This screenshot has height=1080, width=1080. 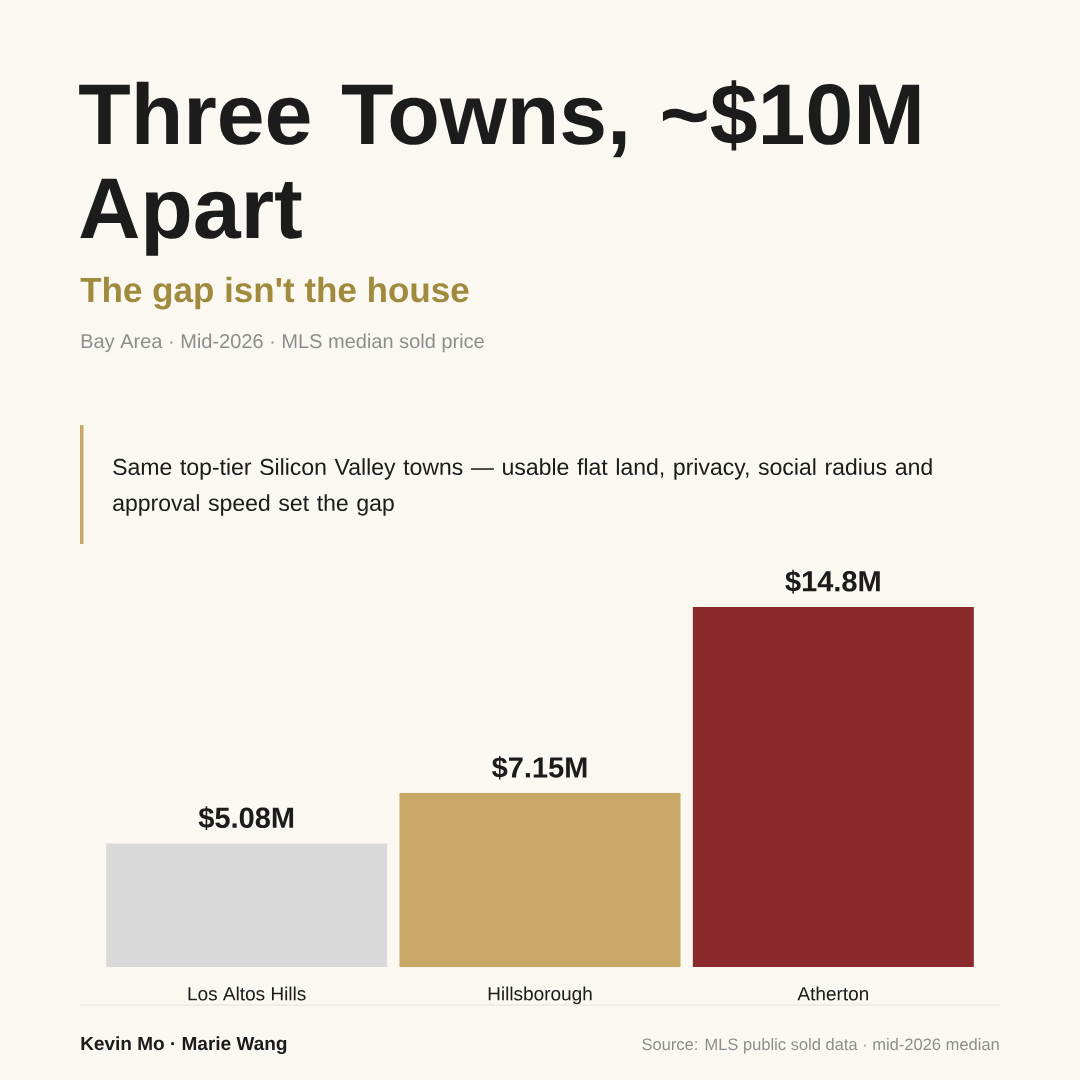 I want to click on chart-subtitle: The gap isn't the house, so click(x=274, y=293).